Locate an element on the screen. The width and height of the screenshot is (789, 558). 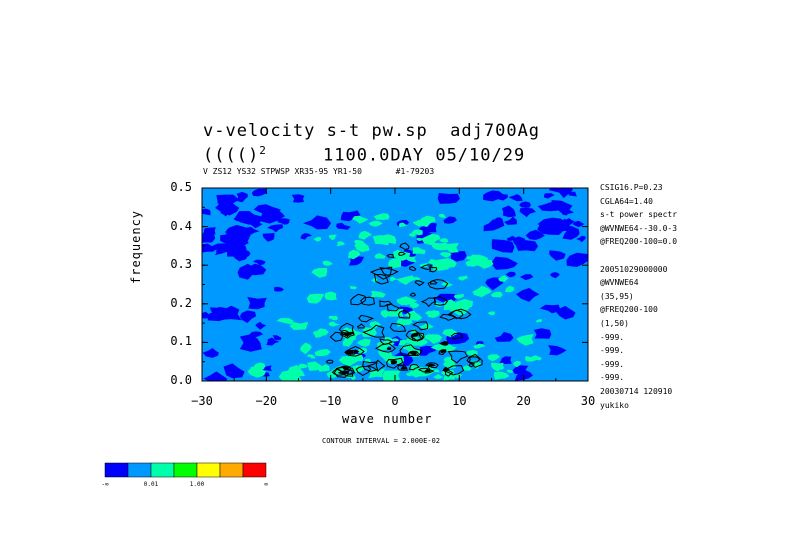
x-tick-label: 10 is located at coordinates (459, 401).